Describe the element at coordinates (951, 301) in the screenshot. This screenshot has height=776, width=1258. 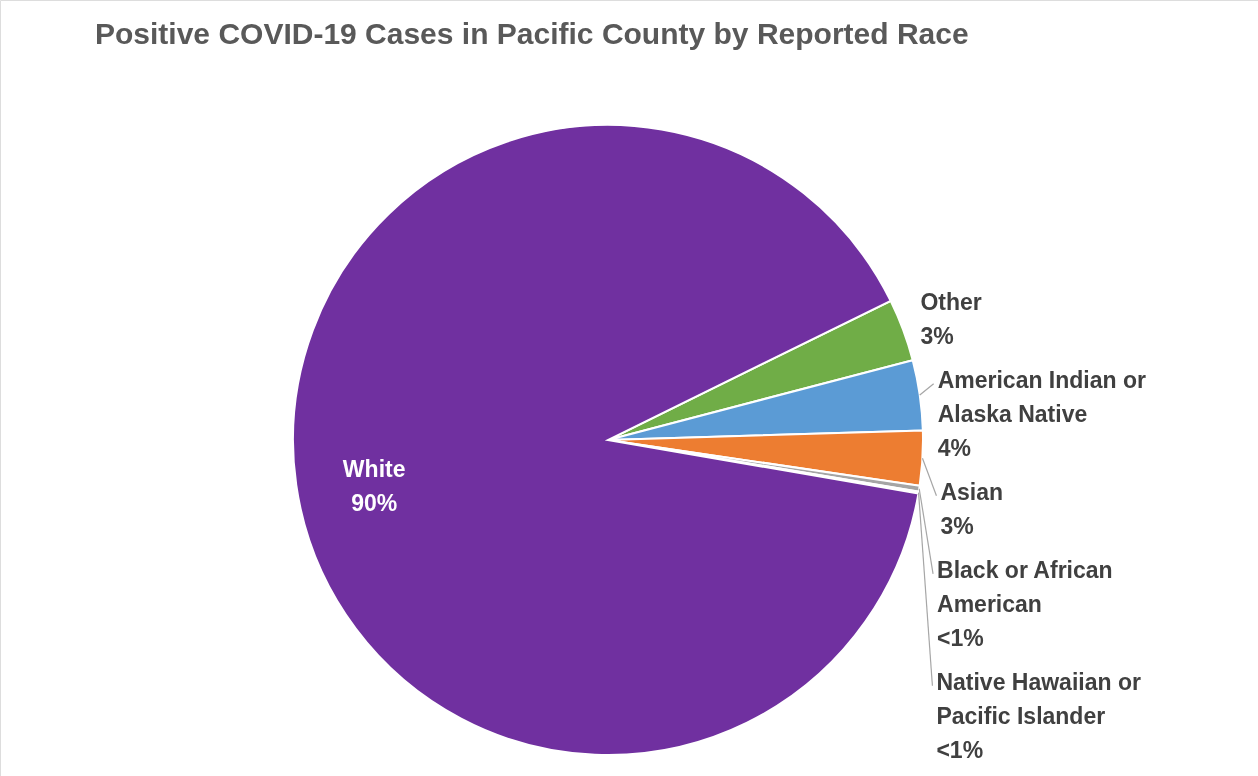
I see `slice-label: Other` at that location.